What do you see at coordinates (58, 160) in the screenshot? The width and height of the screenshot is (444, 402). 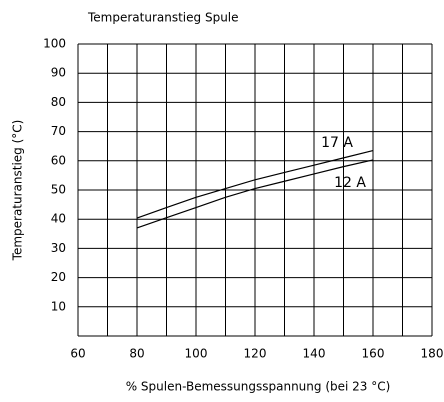 I see `y-tick-label: 60` at bounding box center [58, 160].